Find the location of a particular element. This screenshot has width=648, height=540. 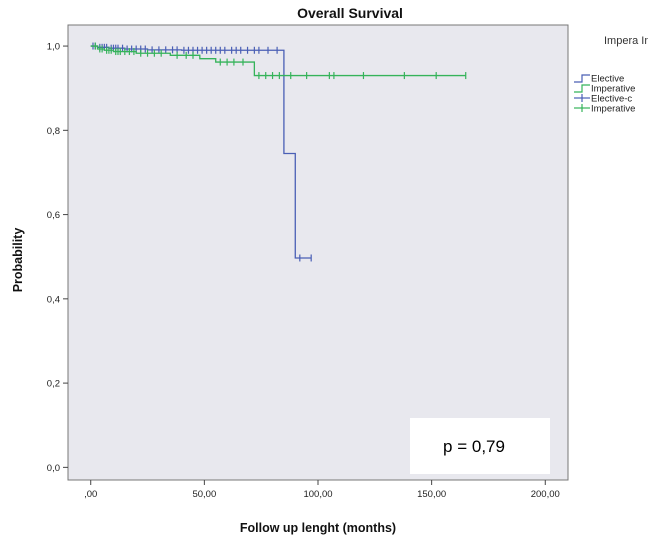

x-tick-label: 150,00 is located at coordinates (431, 494).